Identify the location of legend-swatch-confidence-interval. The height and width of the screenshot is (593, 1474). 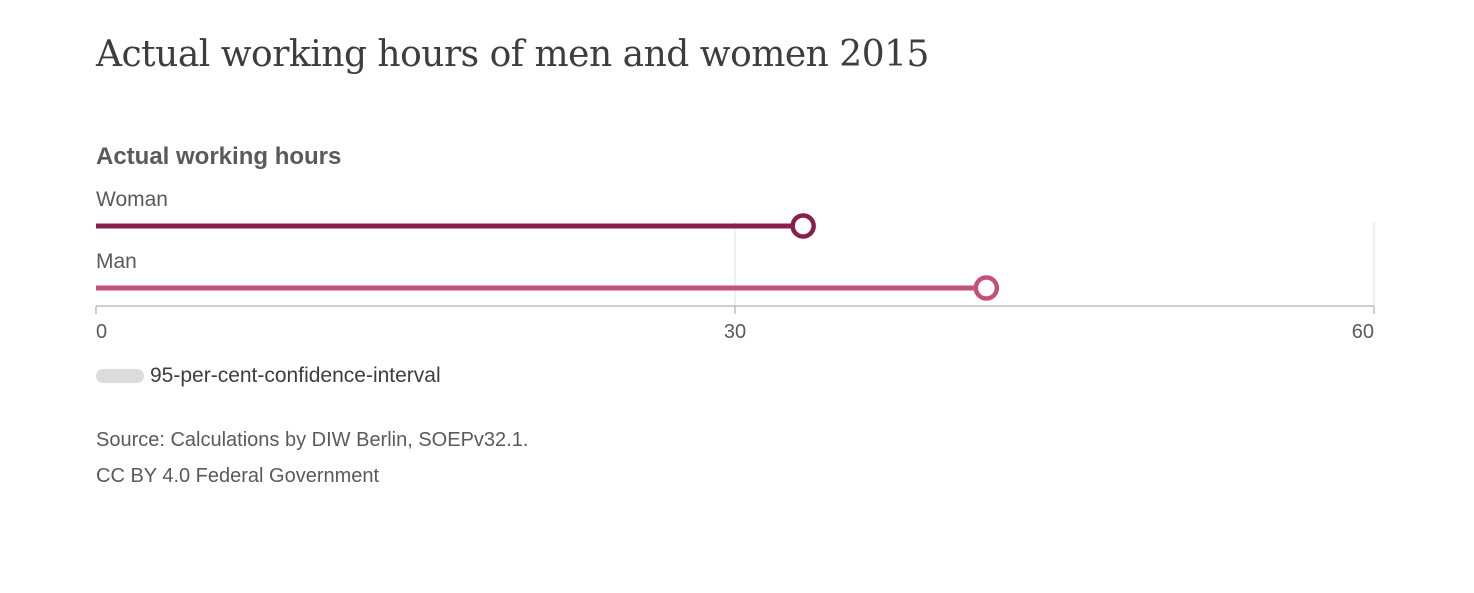
(120, 376).